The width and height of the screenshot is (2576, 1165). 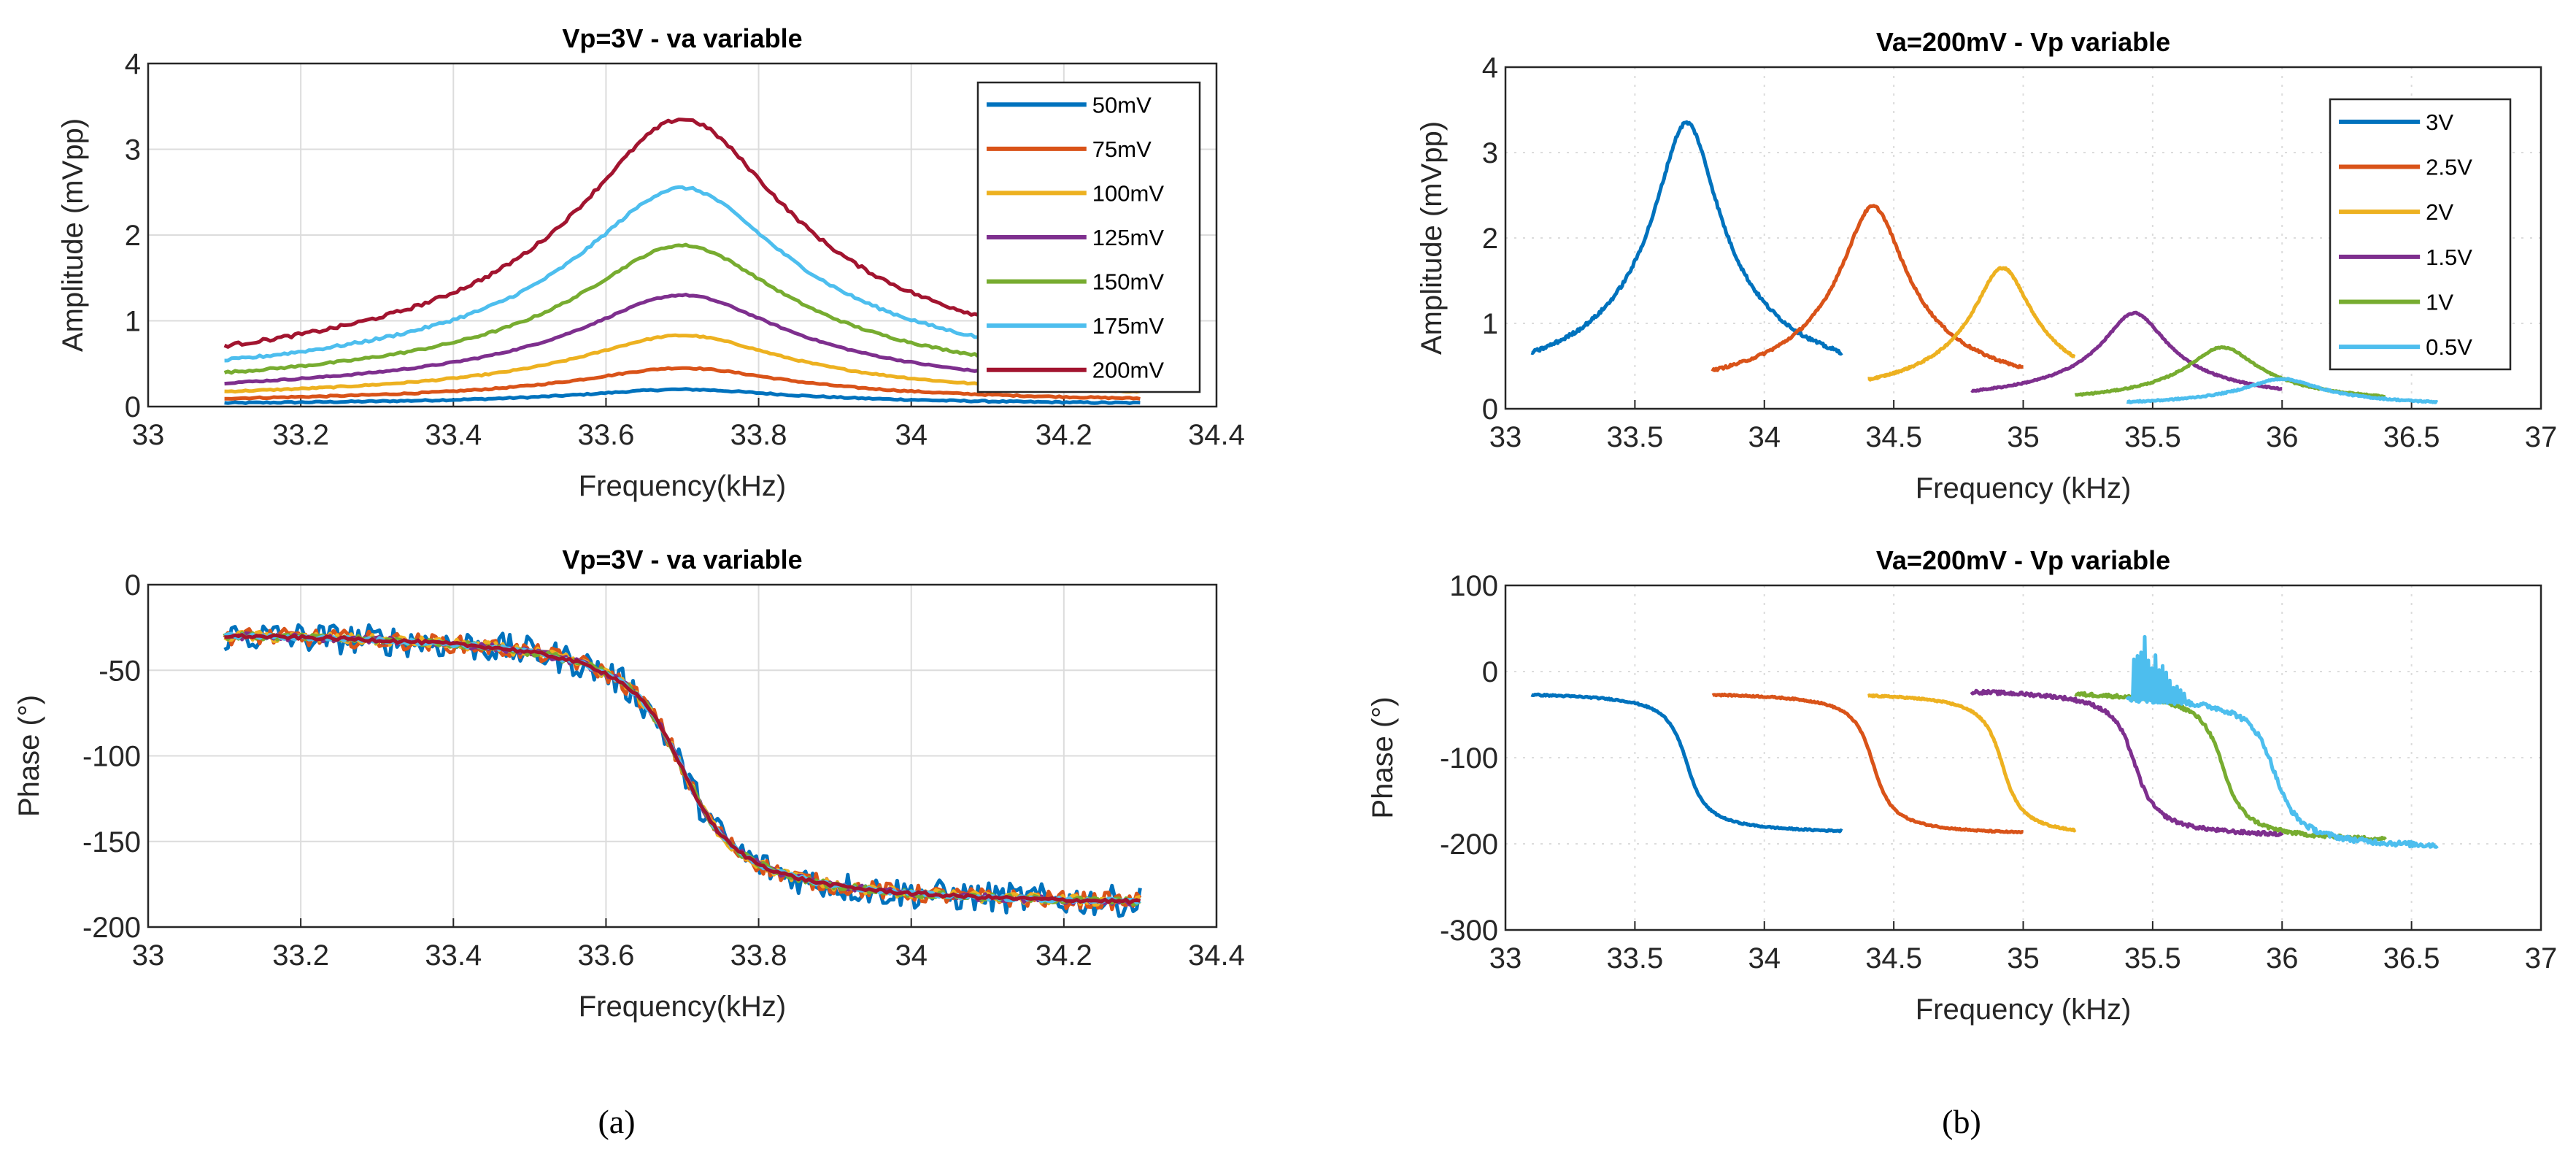 What do you see at coordinates (1469, 931) in the screenshot?
I see `y-tick-label: -300` at bounding box center [1469, 931].